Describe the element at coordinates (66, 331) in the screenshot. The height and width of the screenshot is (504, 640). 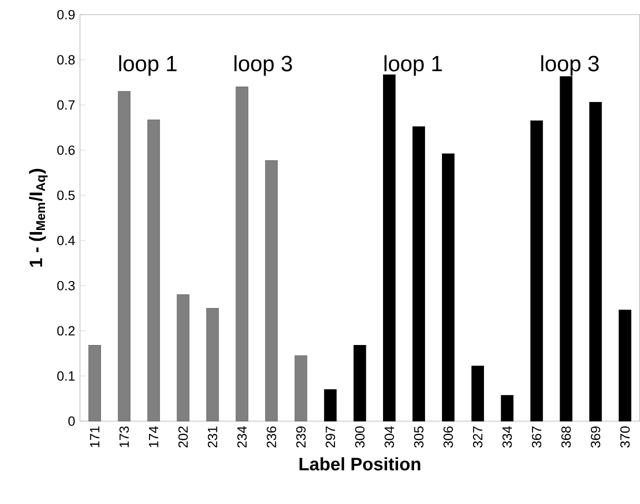
I see `y-tick-label: 0.2` at that location.